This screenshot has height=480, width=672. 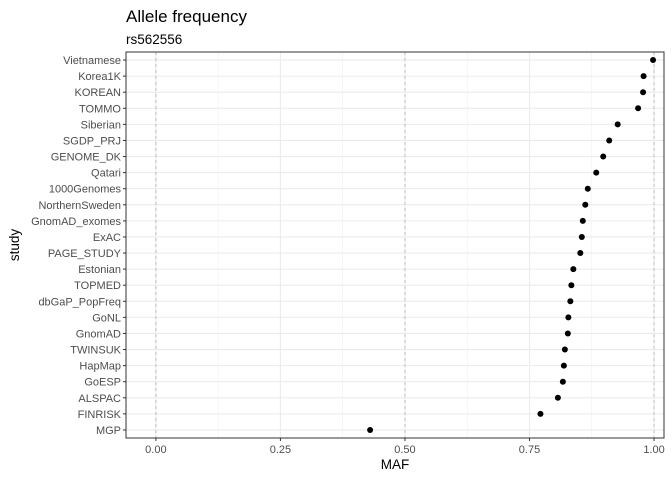 I want to click on y-tick-label: HapMap, so click(x=100, y=367).